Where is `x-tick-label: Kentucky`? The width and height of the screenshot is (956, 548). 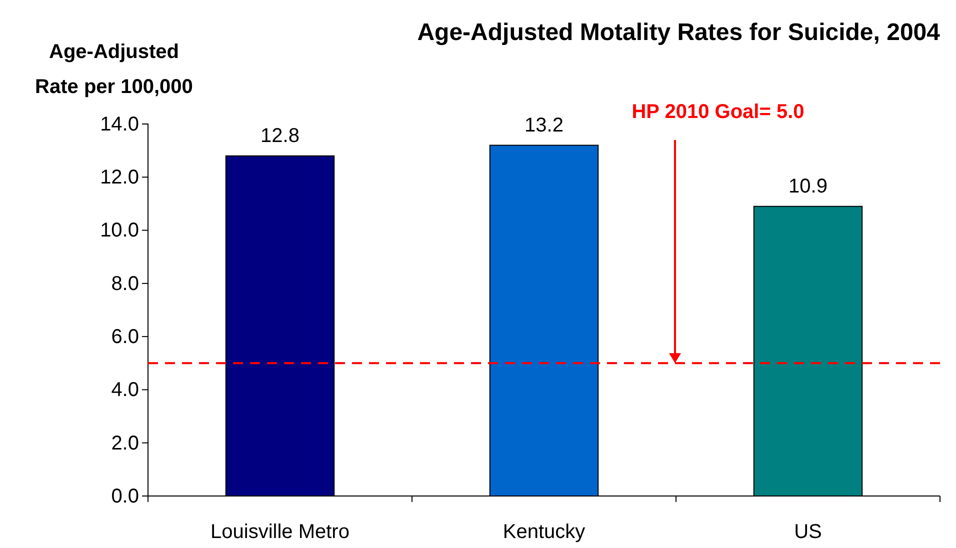
x-tick-label: Kentucky is located at coordinates (544, 532).